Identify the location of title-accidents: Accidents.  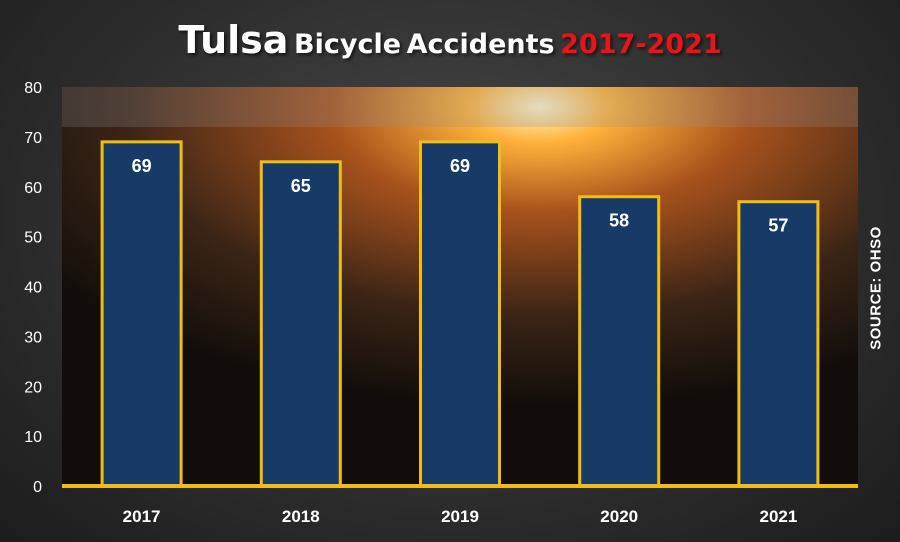
(480, 44).